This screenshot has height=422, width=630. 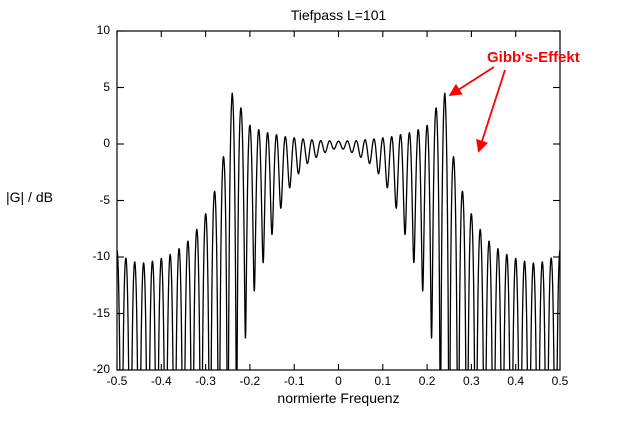 I want to click on y-tick-label: 0, so click(x=106, y=143).